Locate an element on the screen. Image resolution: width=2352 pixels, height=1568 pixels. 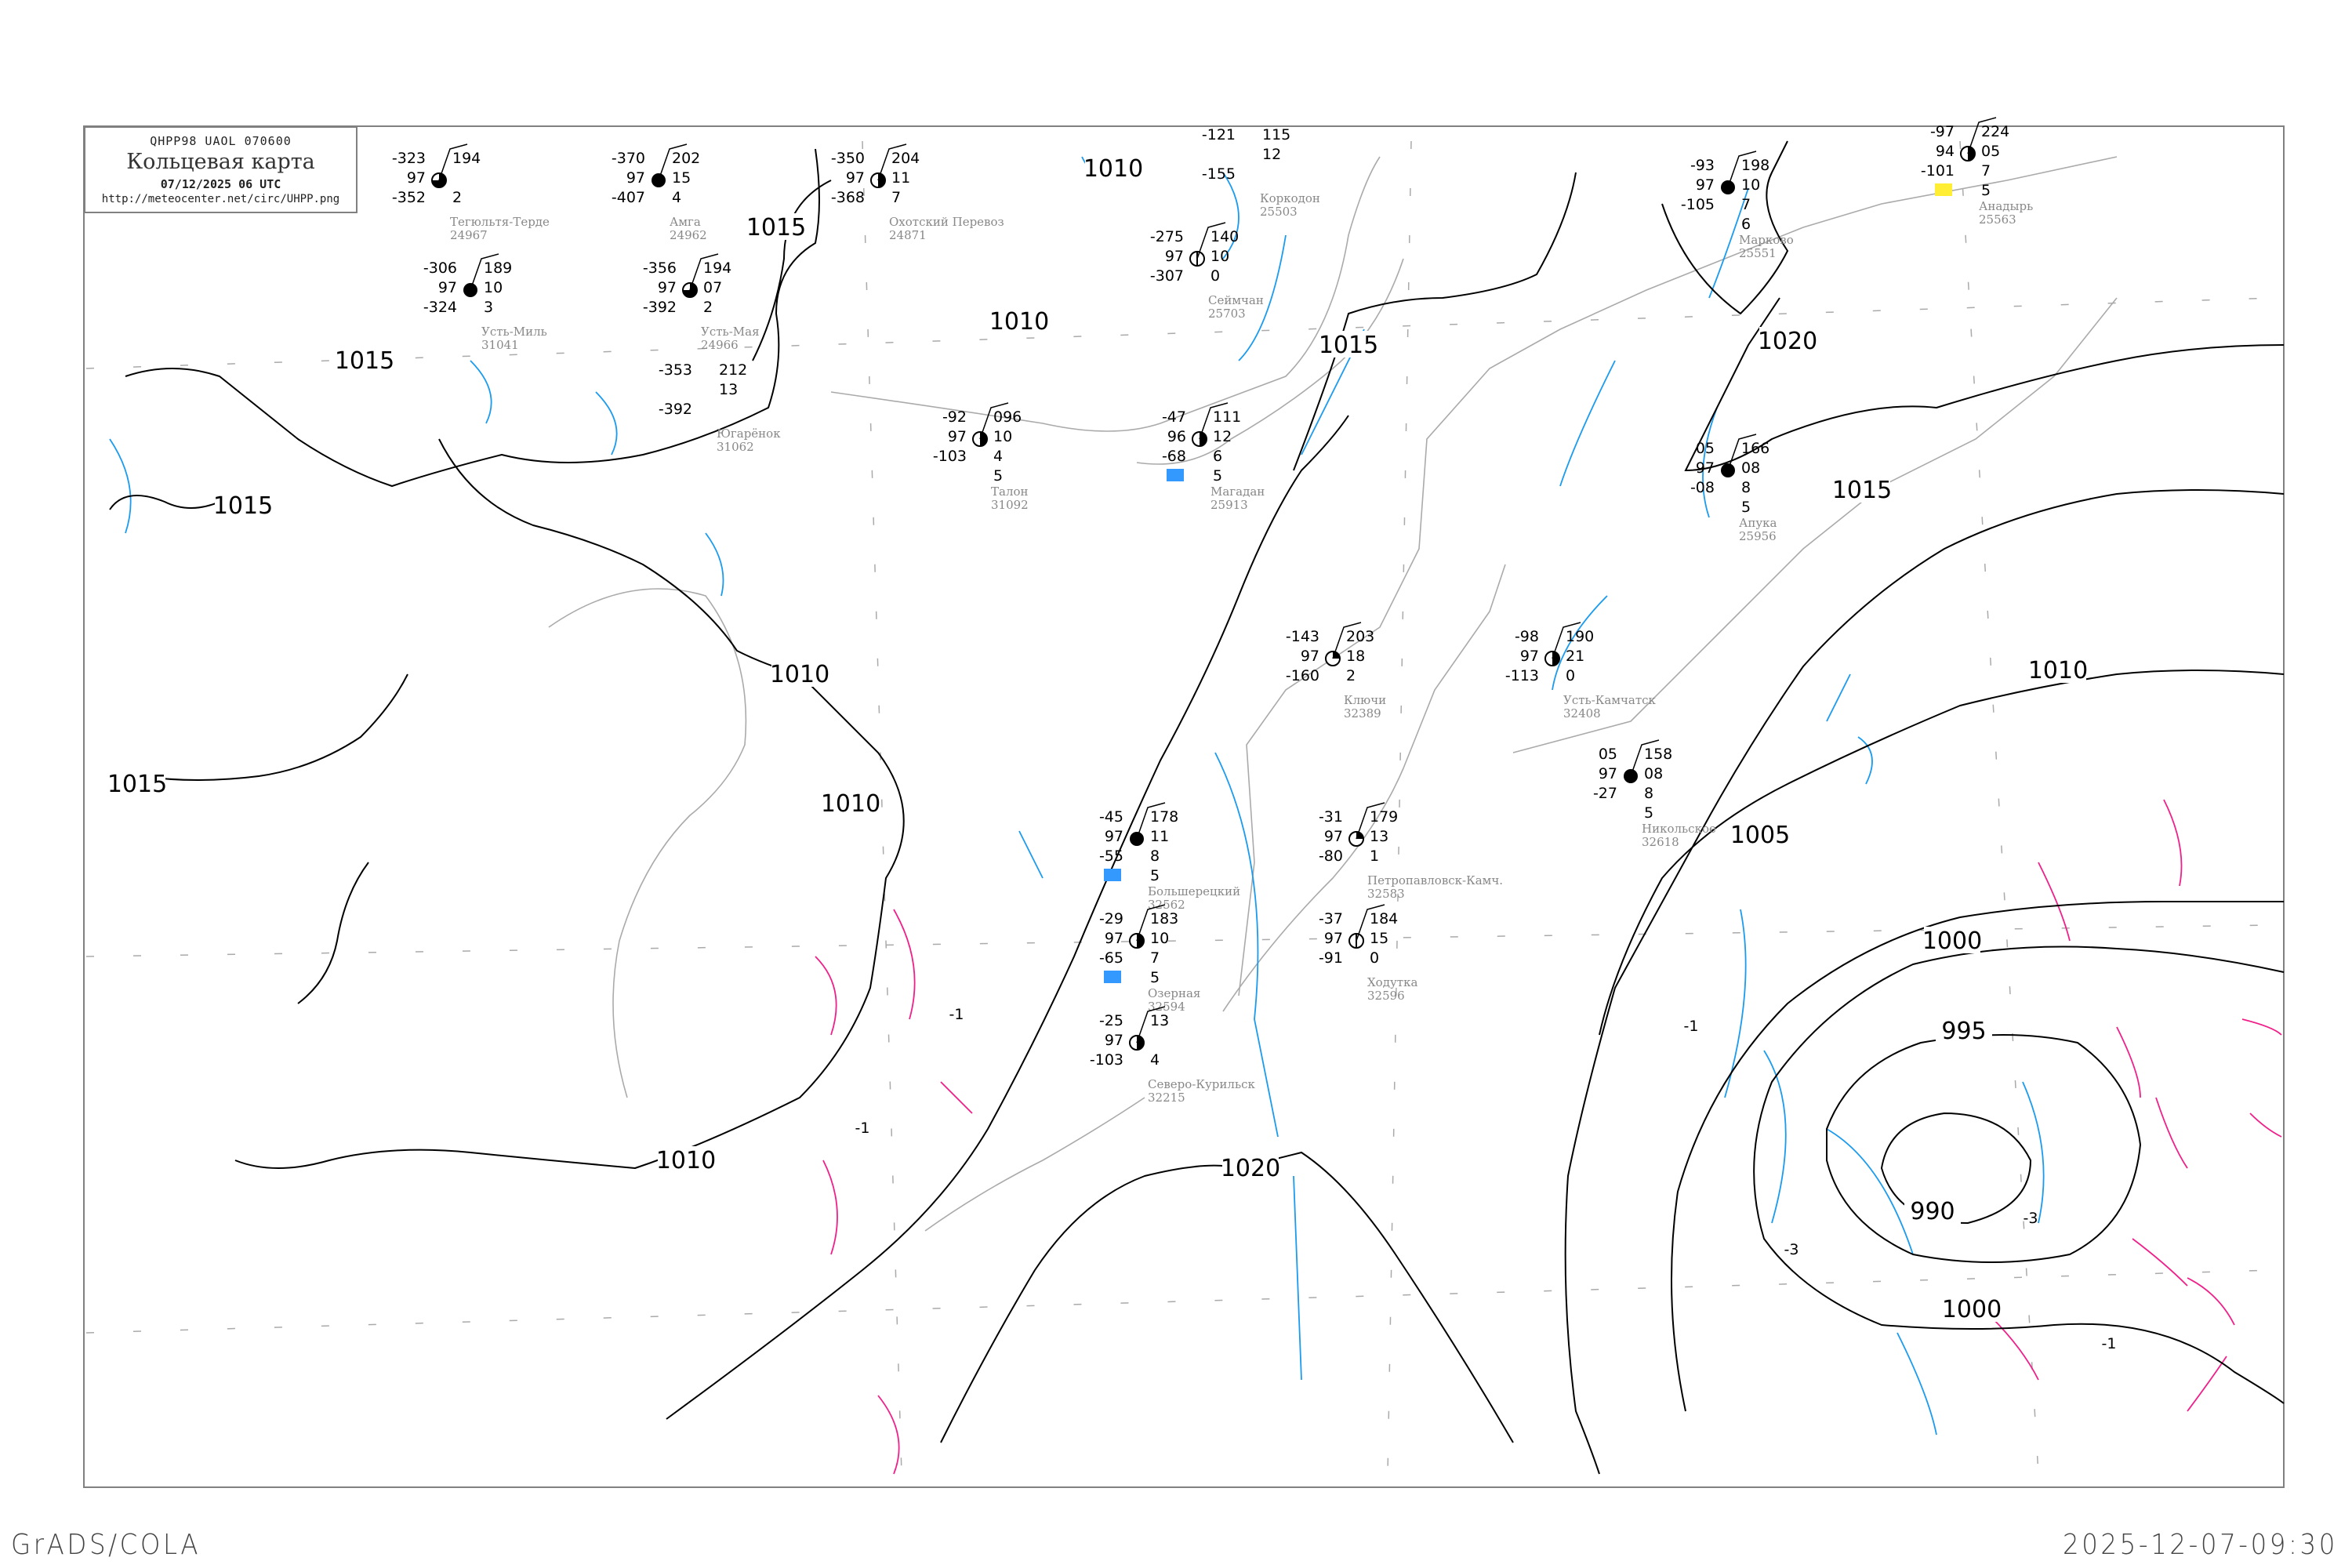
station-left-value: -350 is located at coordinates (848, 158).